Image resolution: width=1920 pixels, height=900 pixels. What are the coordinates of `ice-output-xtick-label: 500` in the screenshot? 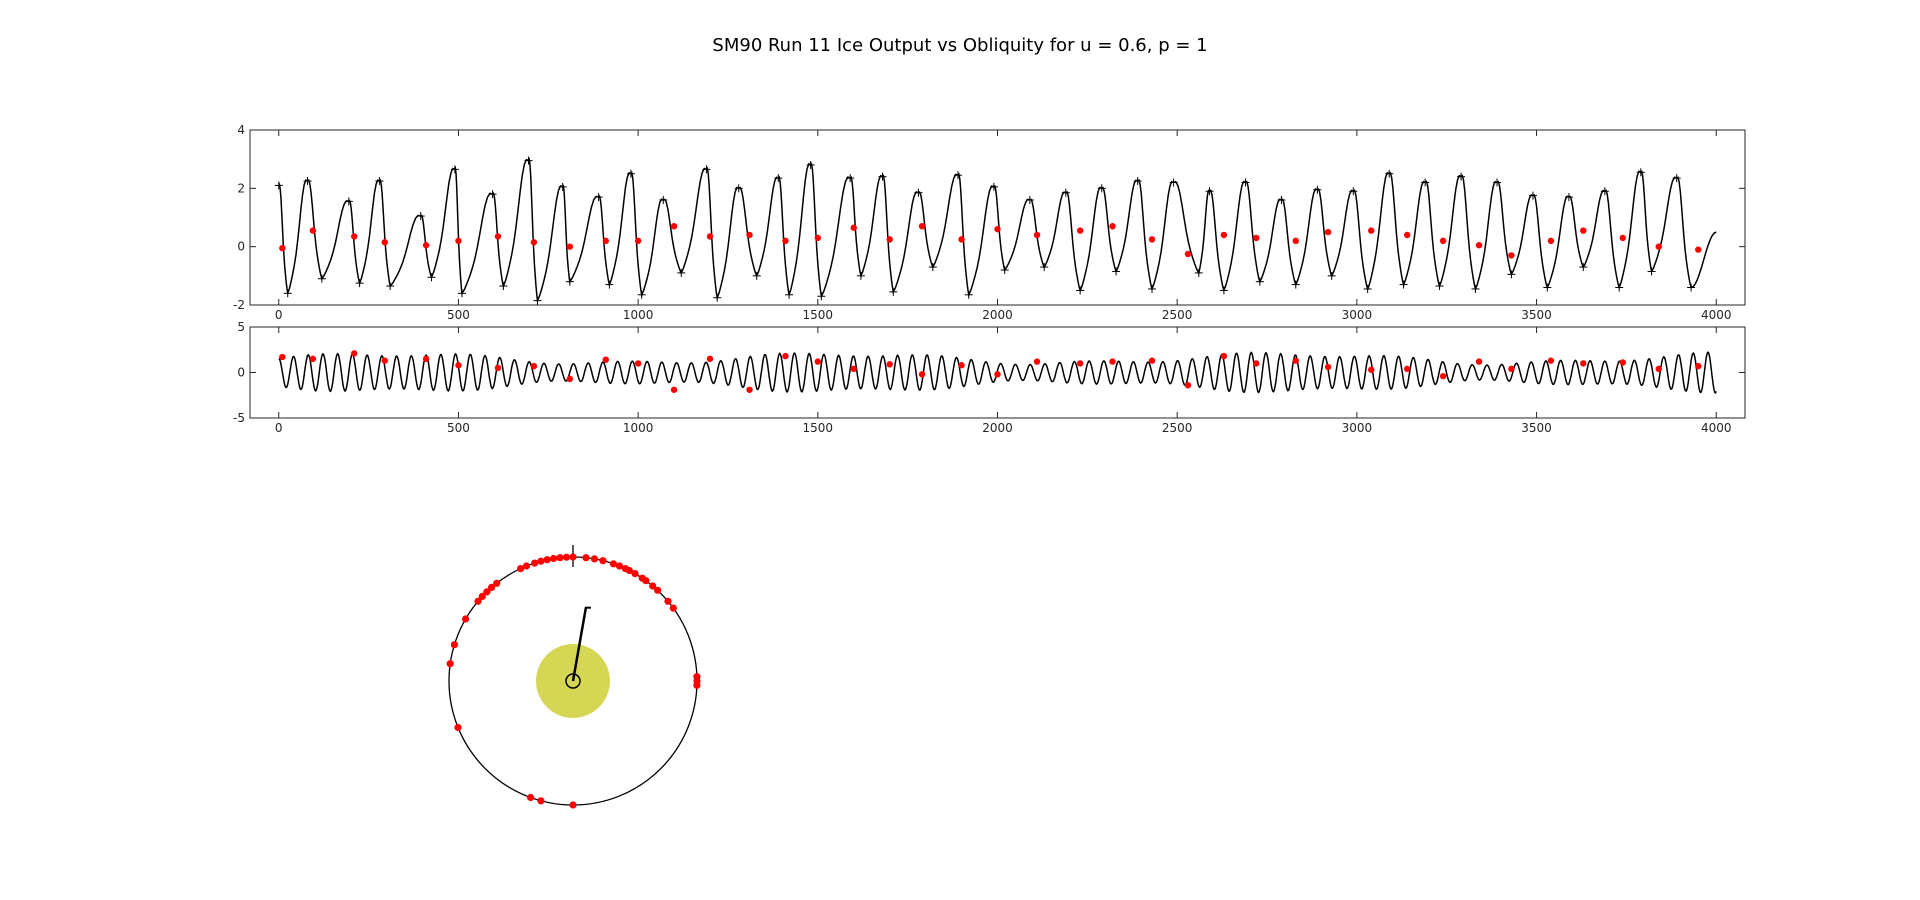 It's located at (458, 315).